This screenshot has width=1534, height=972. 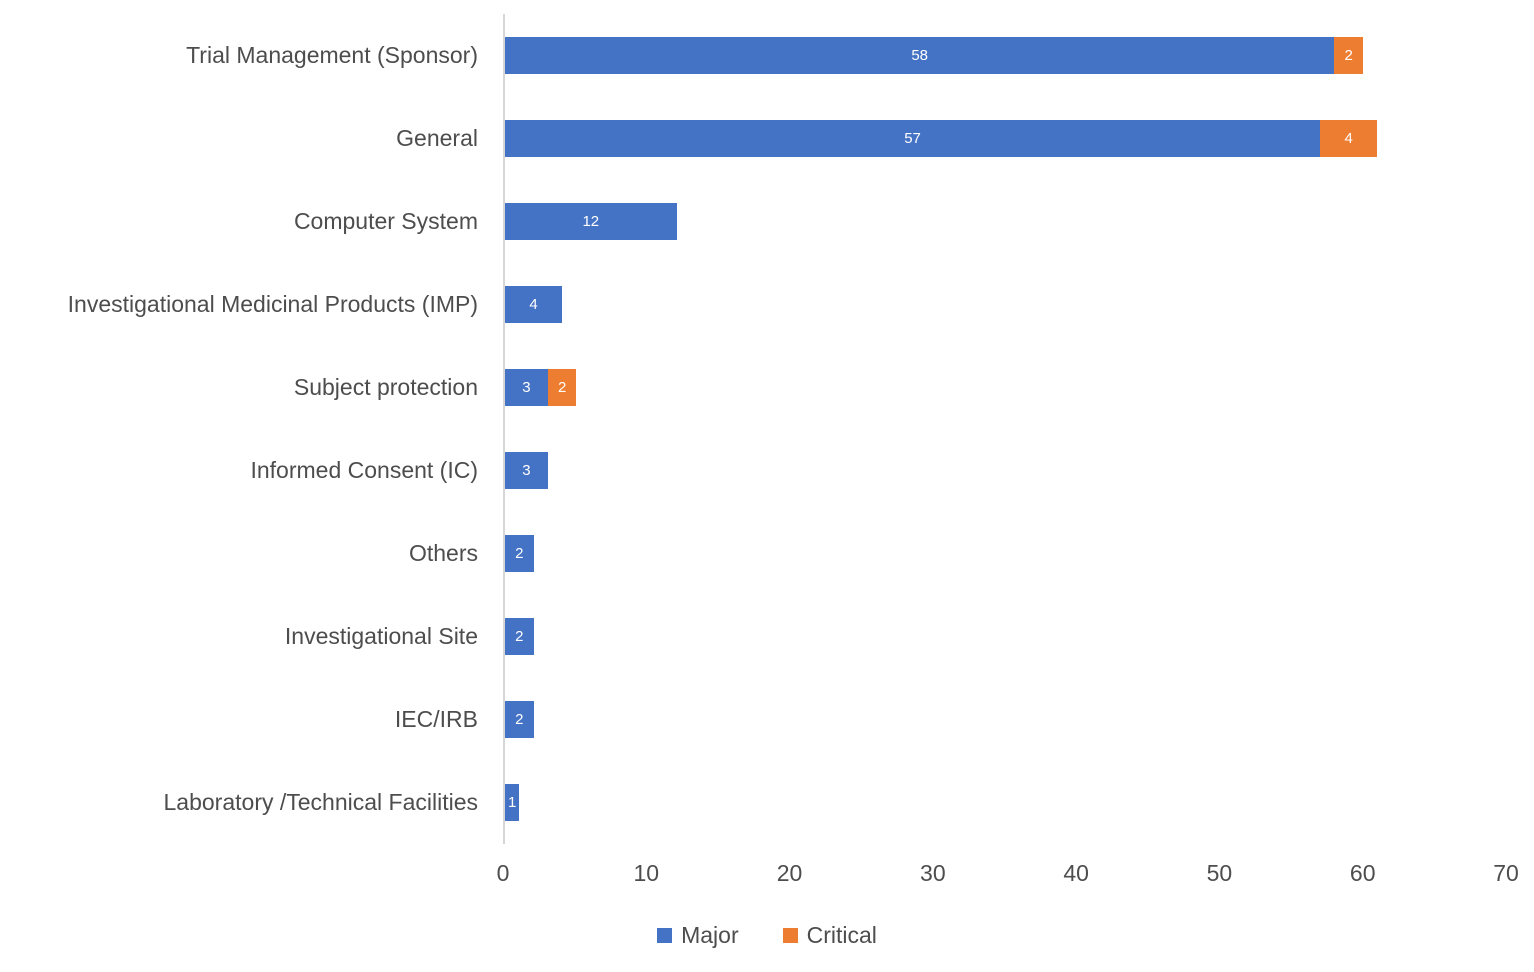 I want to click on bar-value-label: 1, so click(x=512, y=802).